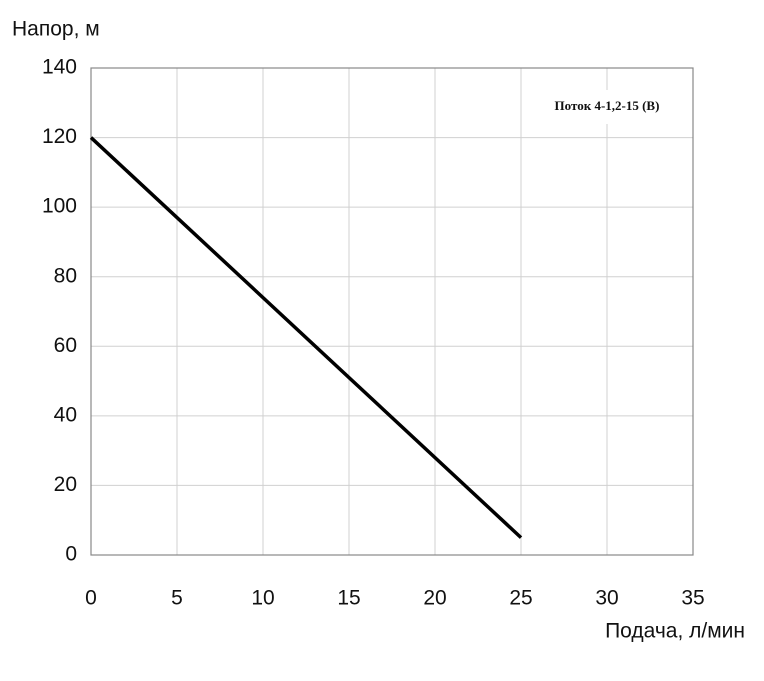  Describe the element at coordinates (91, 598) in the screenshot. I see `x-tick-label: 0` at that location.